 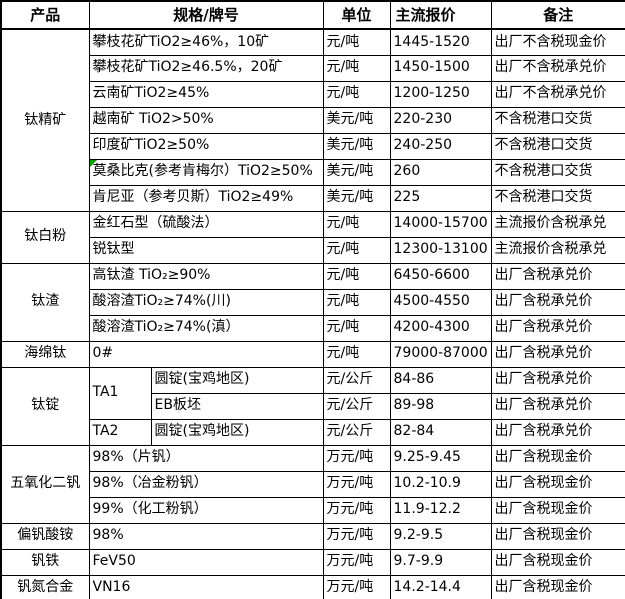 I want to click on header-row: 产品 规格/牌号 单位 主流报价 备注, so click(x=312, y=15).